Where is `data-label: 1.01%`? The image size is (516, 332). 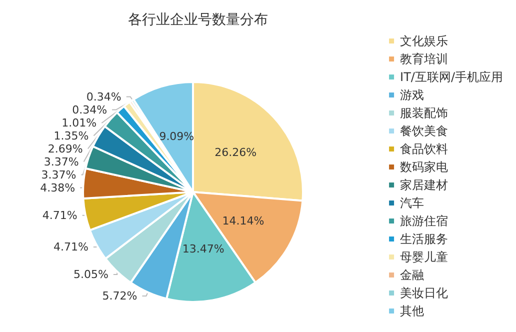
data-label: 1.01% is located at coordinates (79, 123).